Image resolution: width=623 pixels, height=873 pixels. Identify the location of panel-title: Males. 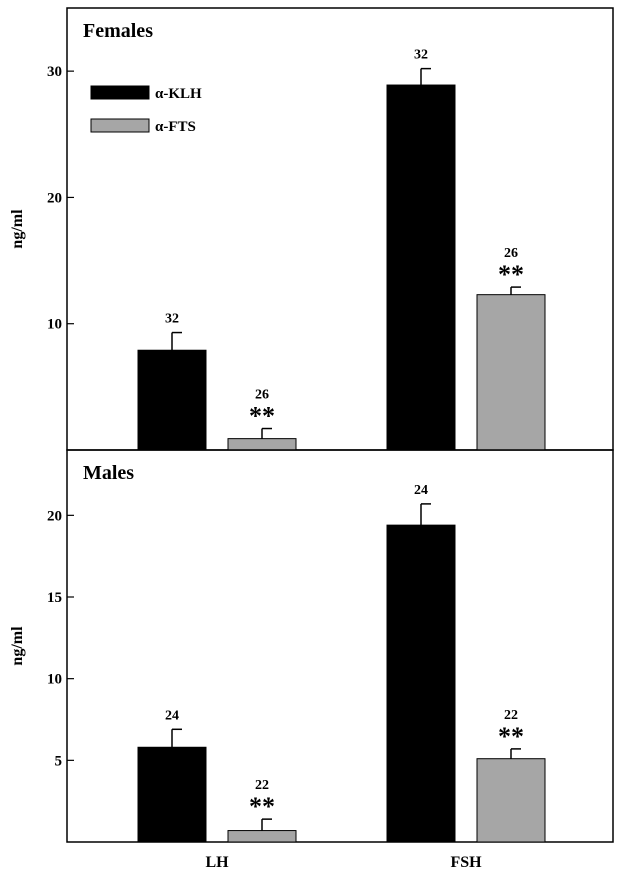
(108, 473).